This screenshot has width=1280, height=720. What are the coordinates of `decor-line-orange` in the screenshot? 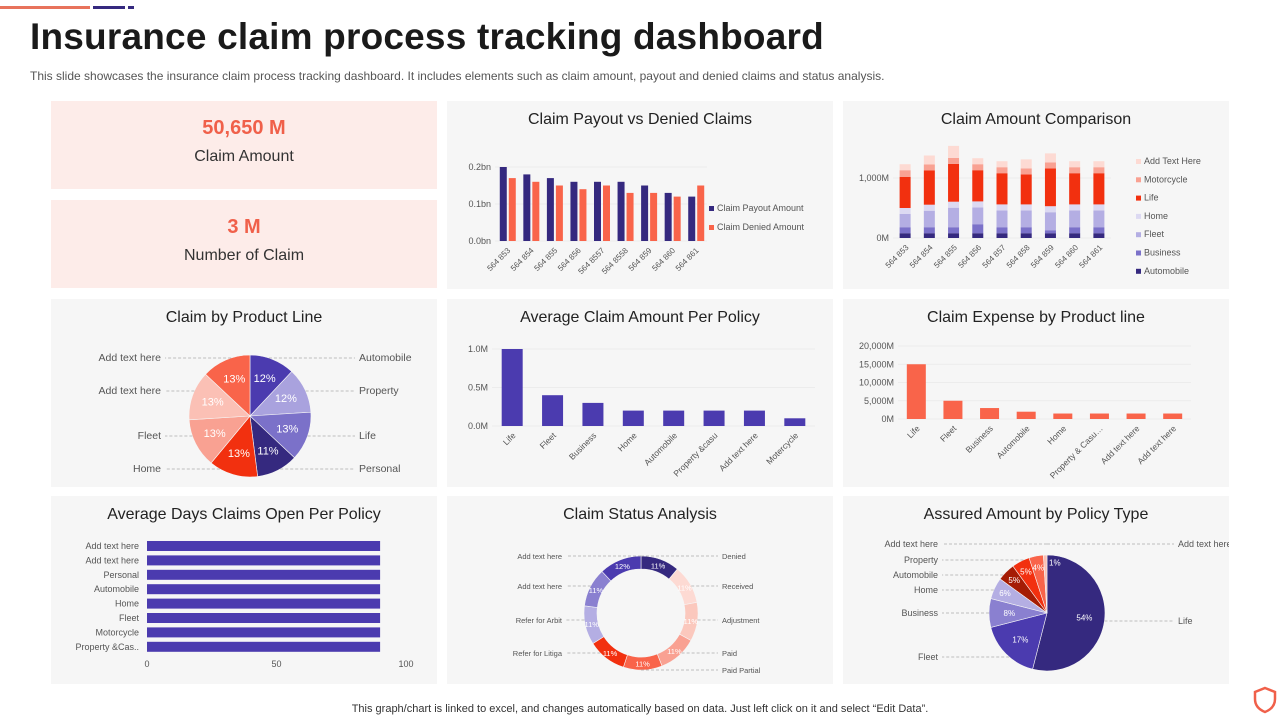 It's located at (45, 7).